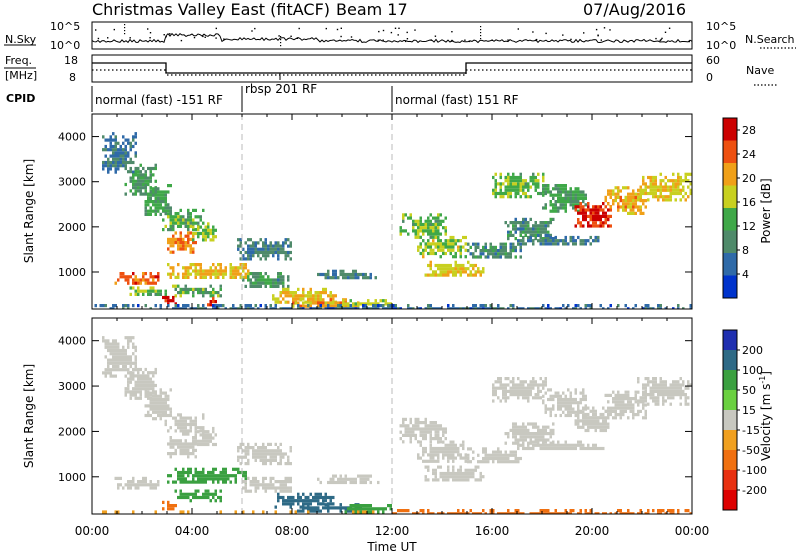 The height and width of the screenshot is (554, 800). Describe the element at coordinates (692, 531) in the screenshot. I see `x-tick-label: 00:00` at that location.